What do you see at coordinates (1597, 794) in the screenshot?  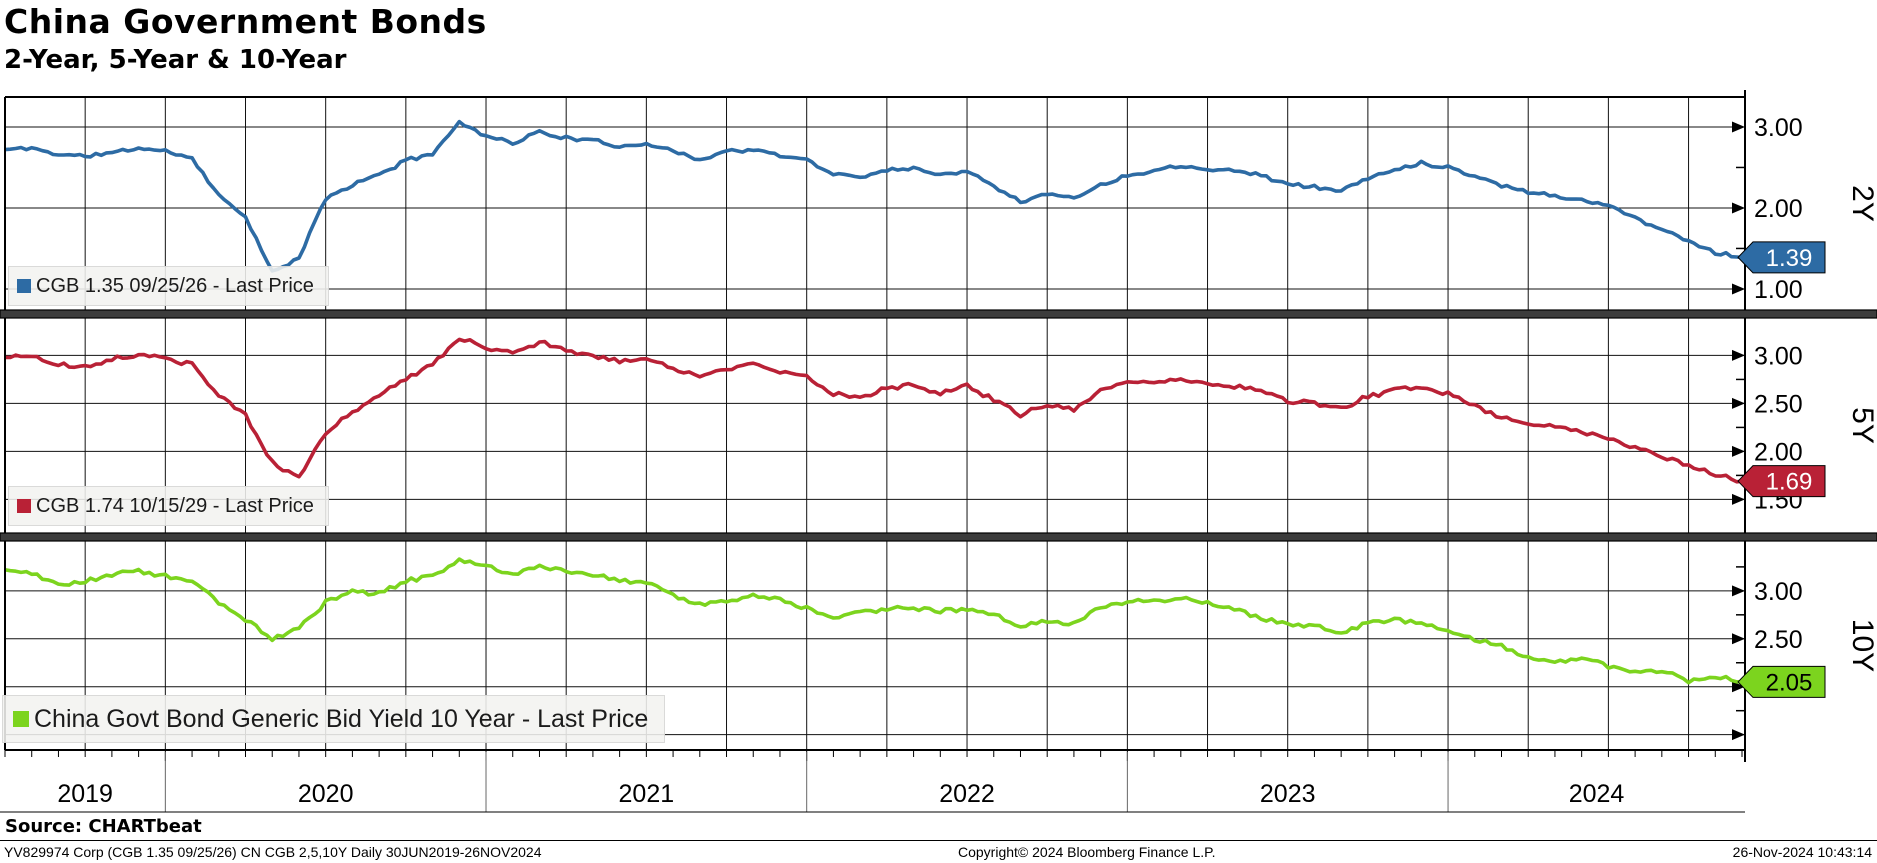 I see `svg-text: 2024` at bounding box center [1597, 794].